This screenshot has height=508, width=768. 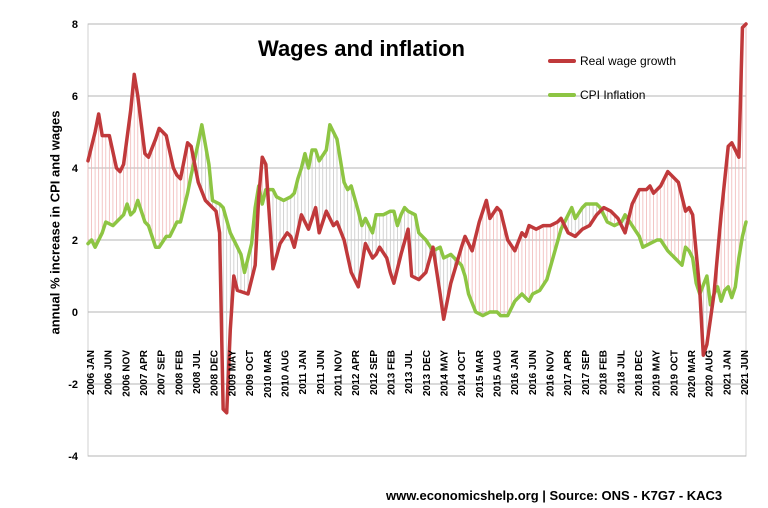 I want to click on x-tick-label: 2006 NOV, so click(x=126, y=373).